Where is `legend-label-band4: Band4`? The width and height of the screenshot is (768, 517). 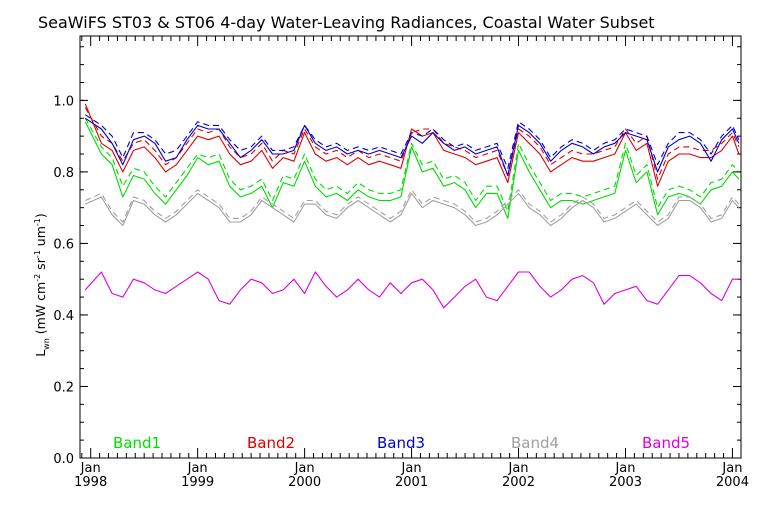 legend-label-band4: Band4 is located at coordinates (535, 443).